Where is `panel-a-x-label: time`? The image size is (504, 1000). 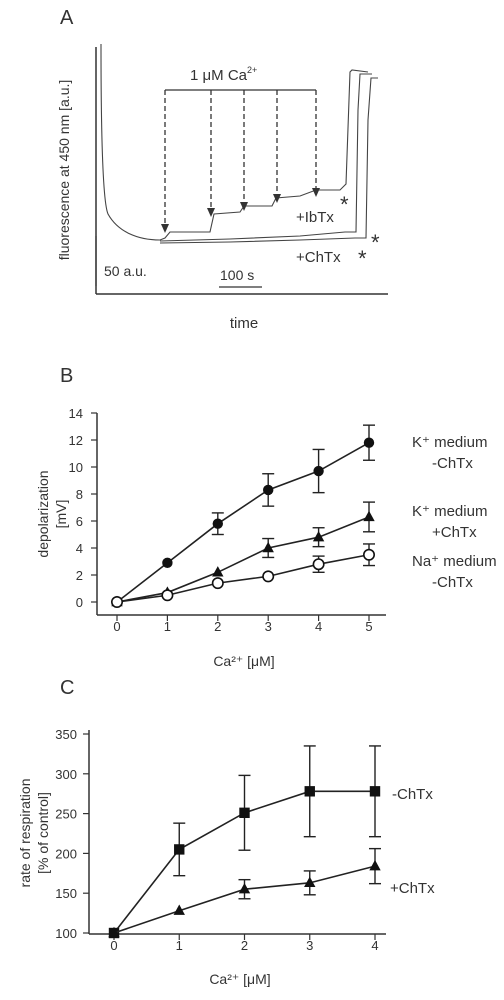
panel-a-x-label: time is located at coordinates (244, 323).